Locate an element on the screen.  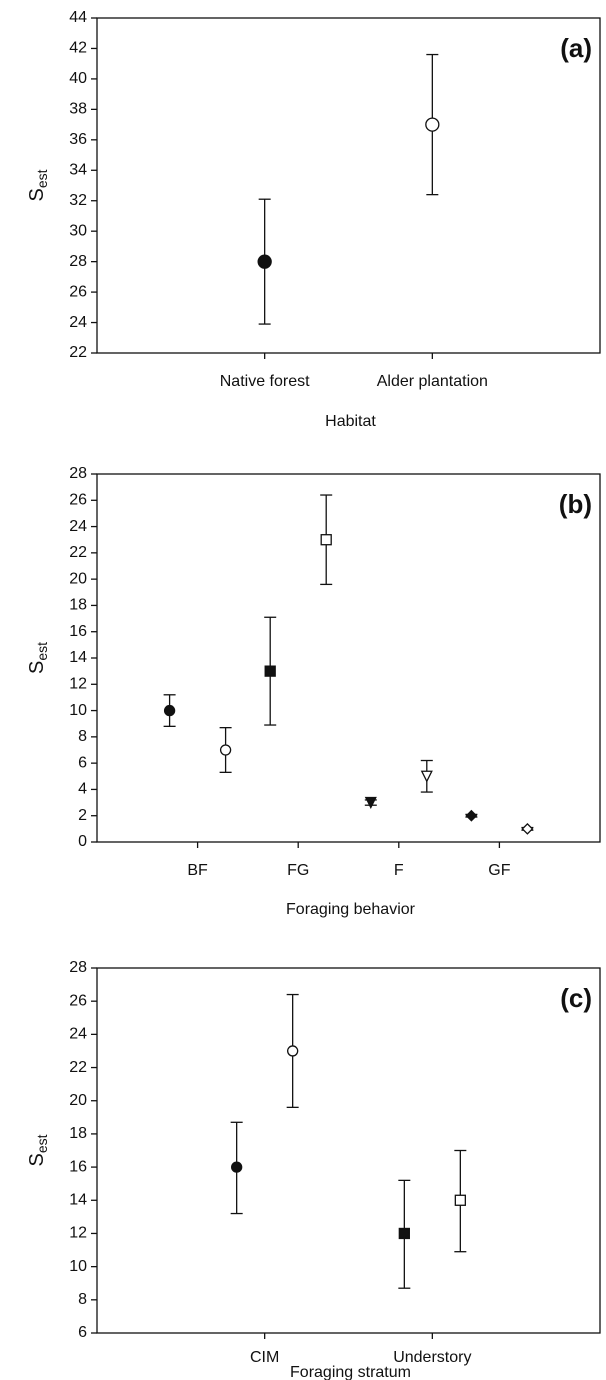
x-tick-label: F is located at coordinates (399, 870).